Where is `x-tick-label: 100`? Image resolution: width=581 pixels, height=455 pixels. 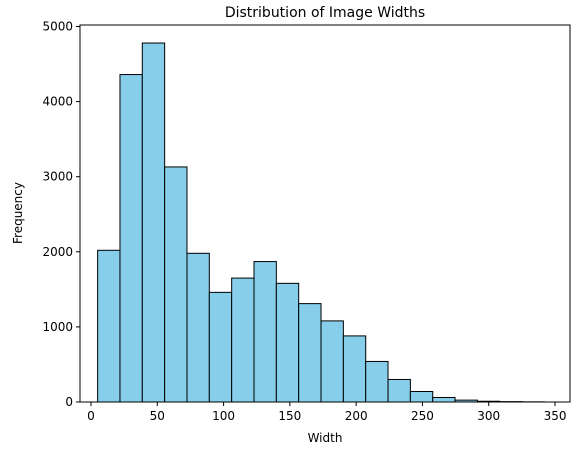 x-tick-label: 100 is located at coordinates (223, 416).